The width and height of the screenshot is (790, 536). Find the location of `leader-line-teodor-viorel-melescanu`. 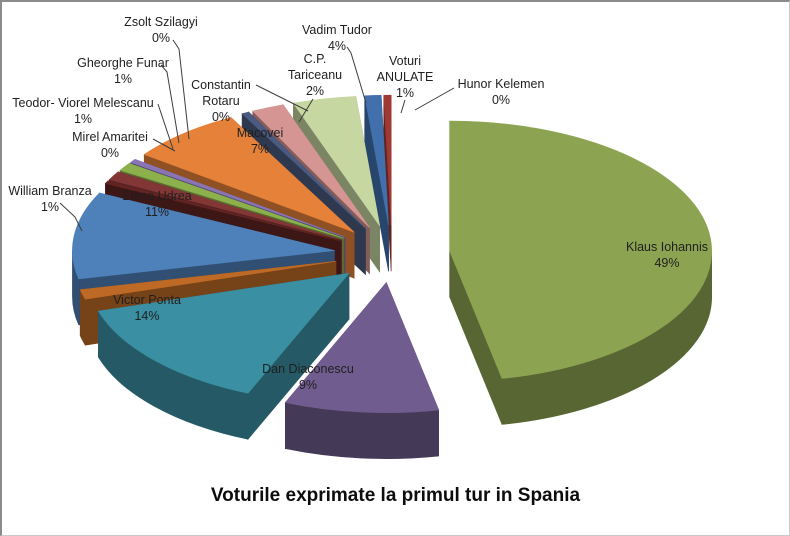

leader-line-teodor-viorel-melescanu is located at coordinates (165, 126).